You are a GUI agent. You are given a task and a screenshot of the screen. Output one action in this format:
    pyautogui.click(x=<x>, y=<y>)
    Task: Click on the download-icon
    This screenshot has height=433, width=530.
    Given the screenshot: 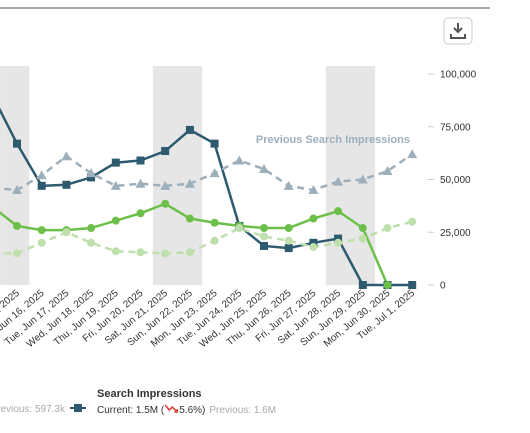 What is the action you would take?
    pyautogui.click(x=458, y=31)
    